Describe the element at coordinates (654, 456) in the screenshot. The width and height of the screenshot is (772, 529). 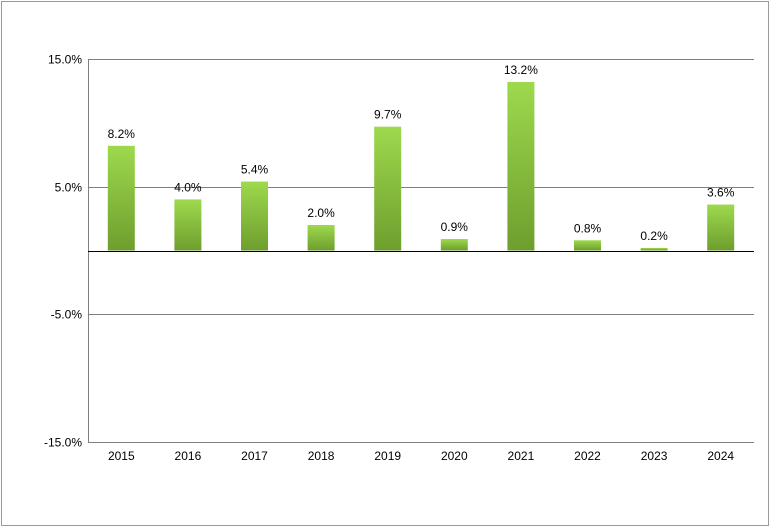
I see `x-tick-label: 2023` at that location.